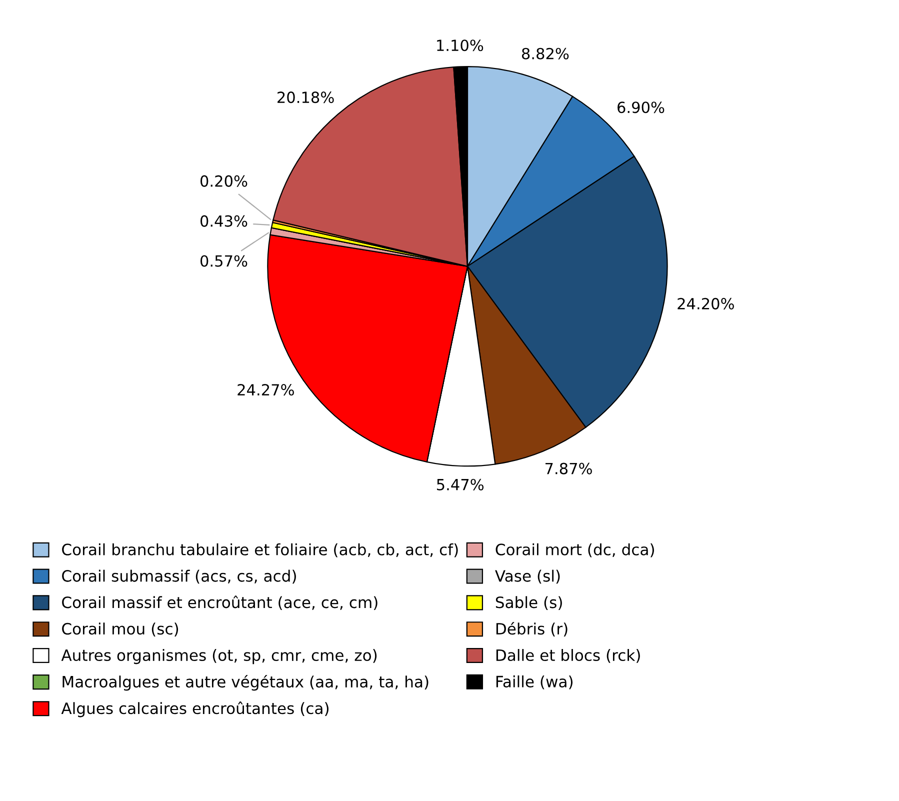 The width and height of the screenshot is (899, 801). I want to click on legend-label: Vase (sl), so click(527, 577).